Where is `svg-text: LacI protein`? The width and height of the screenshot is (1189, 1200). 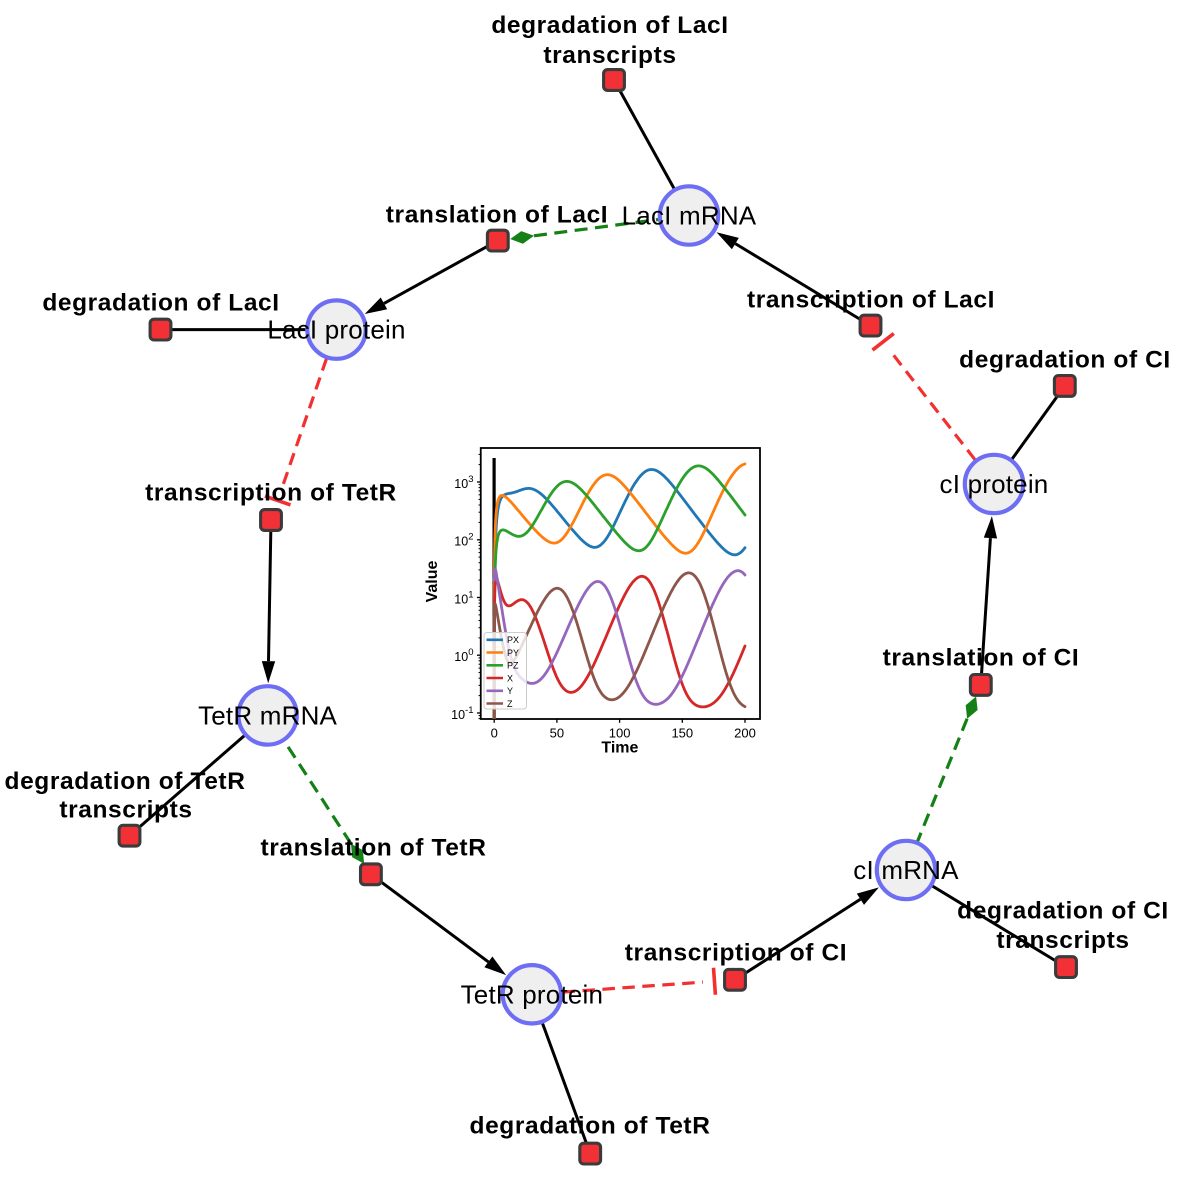
svg-text: LacI protein is located at coordinates (336, 330).